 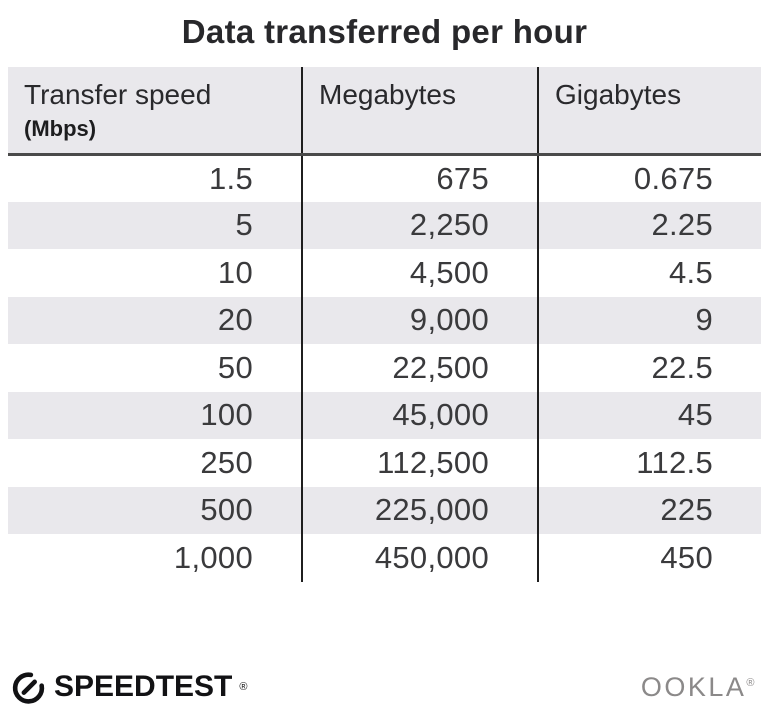 What do you see at coordinates (618, 94) in the screenshot?
I see `col-header-label: Gigabytes` at bounding box center [618, 94].